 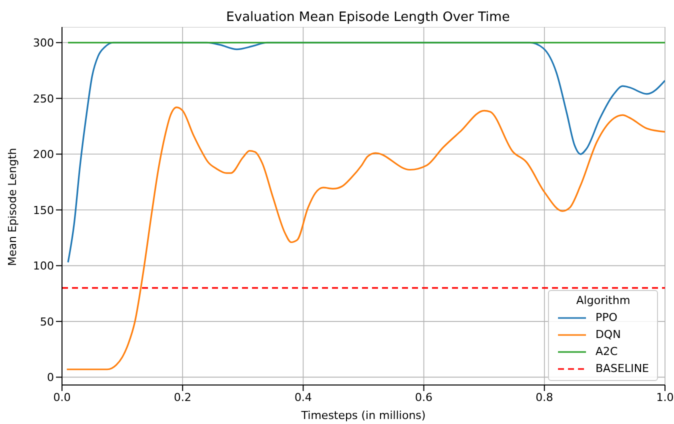 What do you see at coordinates (363, 415) in the screenshot?
I see `x-axis-title: Timesteps (in millions)` at bounding box center [363, 415].